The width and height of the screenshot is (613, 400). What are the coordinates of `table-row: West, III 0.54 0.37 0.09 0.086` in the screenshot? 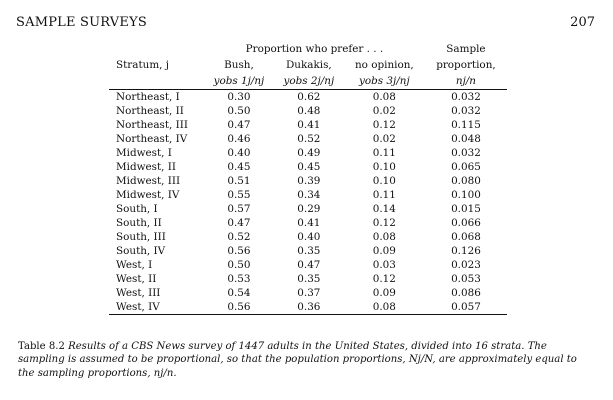 It's located at (308, 293).